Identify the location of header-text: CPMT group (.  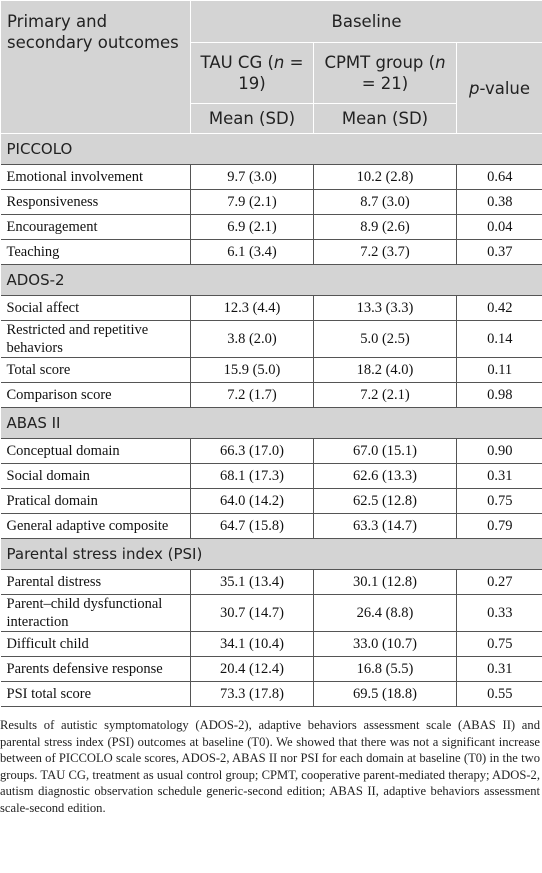
(380, 62).